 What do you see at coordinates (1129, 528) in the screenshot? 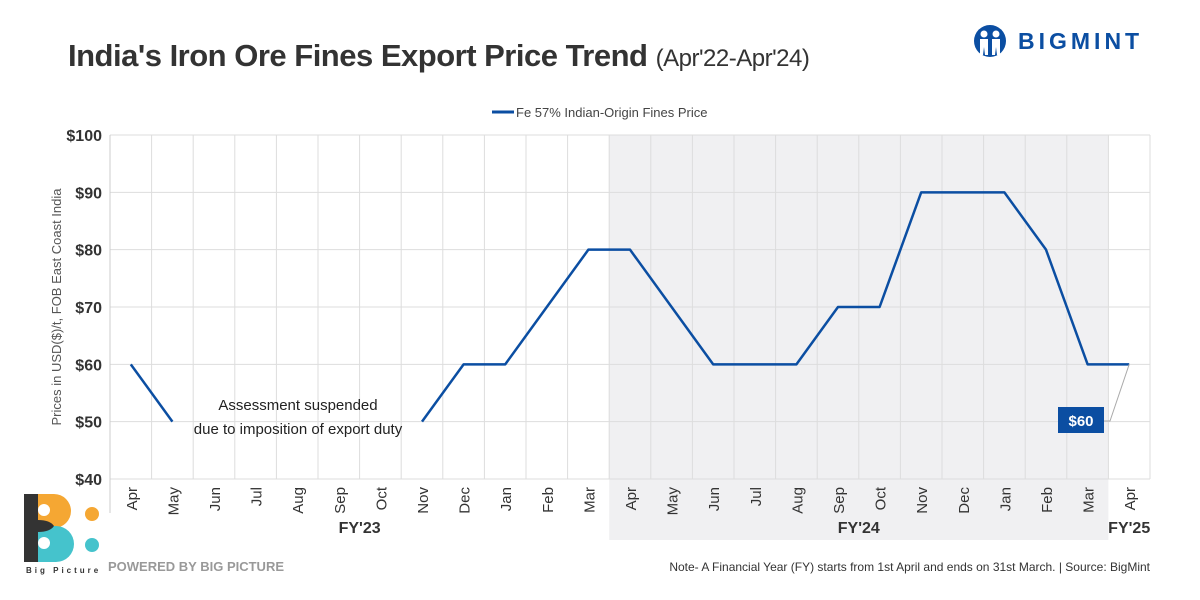
I see `fiscal-year-label: FY'25` at bounding box center [1129, 528].